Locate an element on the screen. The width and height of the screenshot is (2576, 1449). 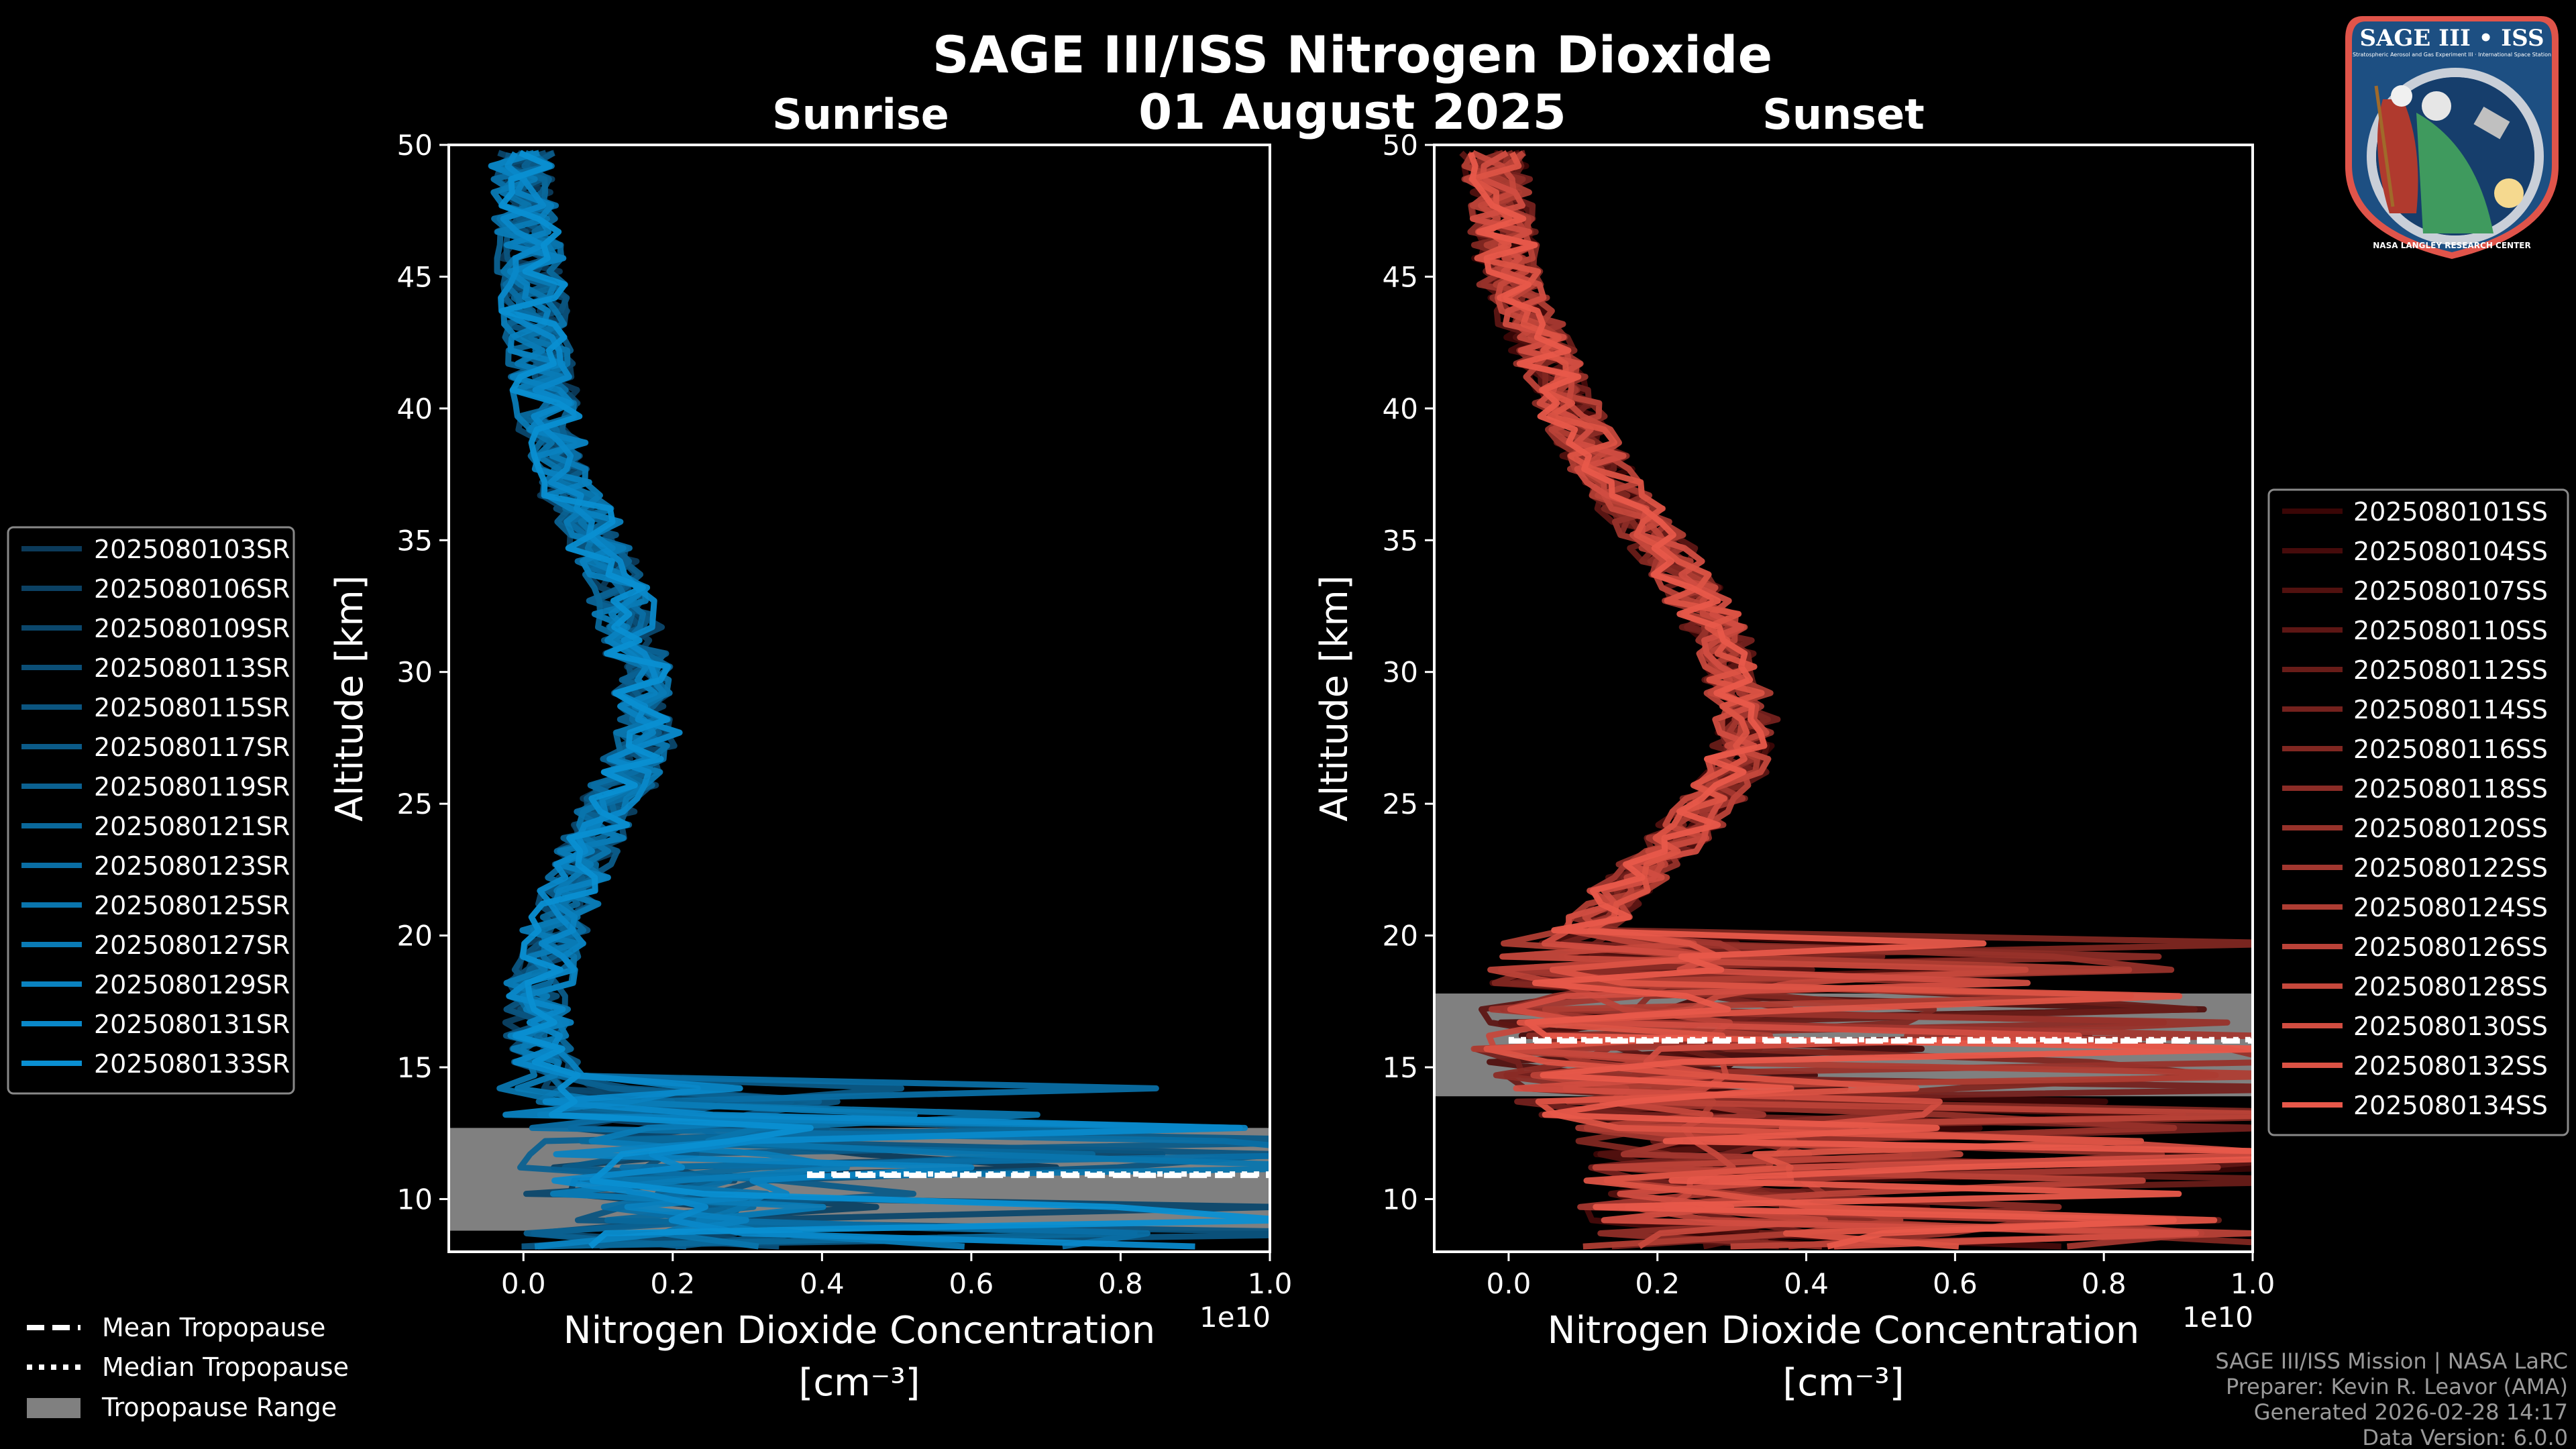
footer-mission: SAGE III/ISS Mission | NASA LaRC is located at coordinates (2391, 1361).